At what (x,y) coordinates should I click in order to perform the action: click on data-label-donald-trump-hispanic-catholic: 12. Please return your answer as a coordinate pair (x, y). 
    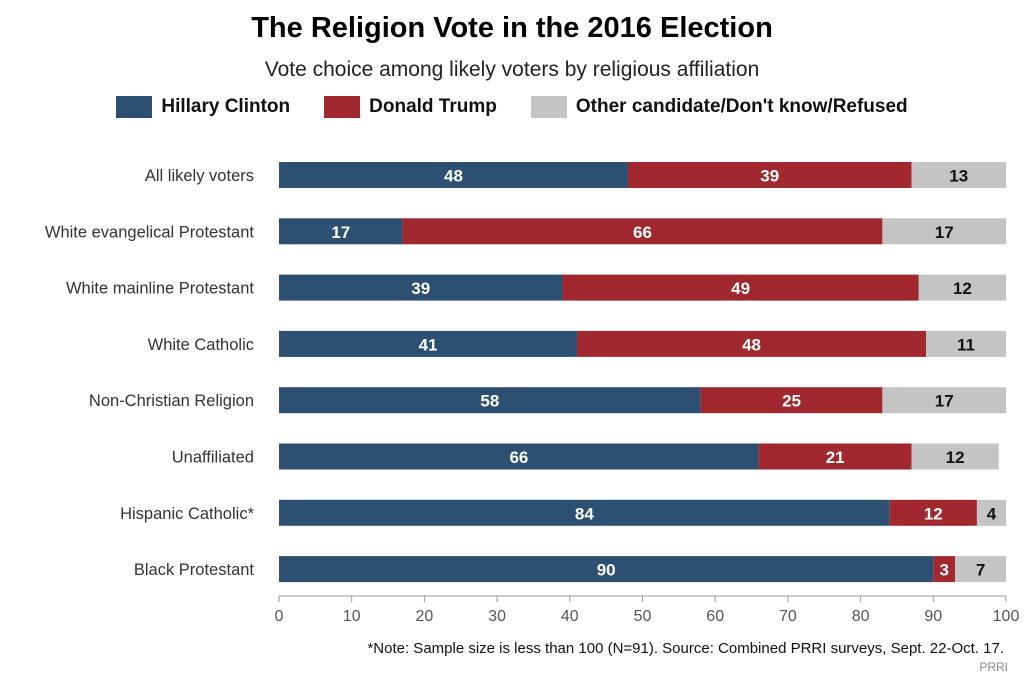
    Looking at the image, I should click on (933, 513).